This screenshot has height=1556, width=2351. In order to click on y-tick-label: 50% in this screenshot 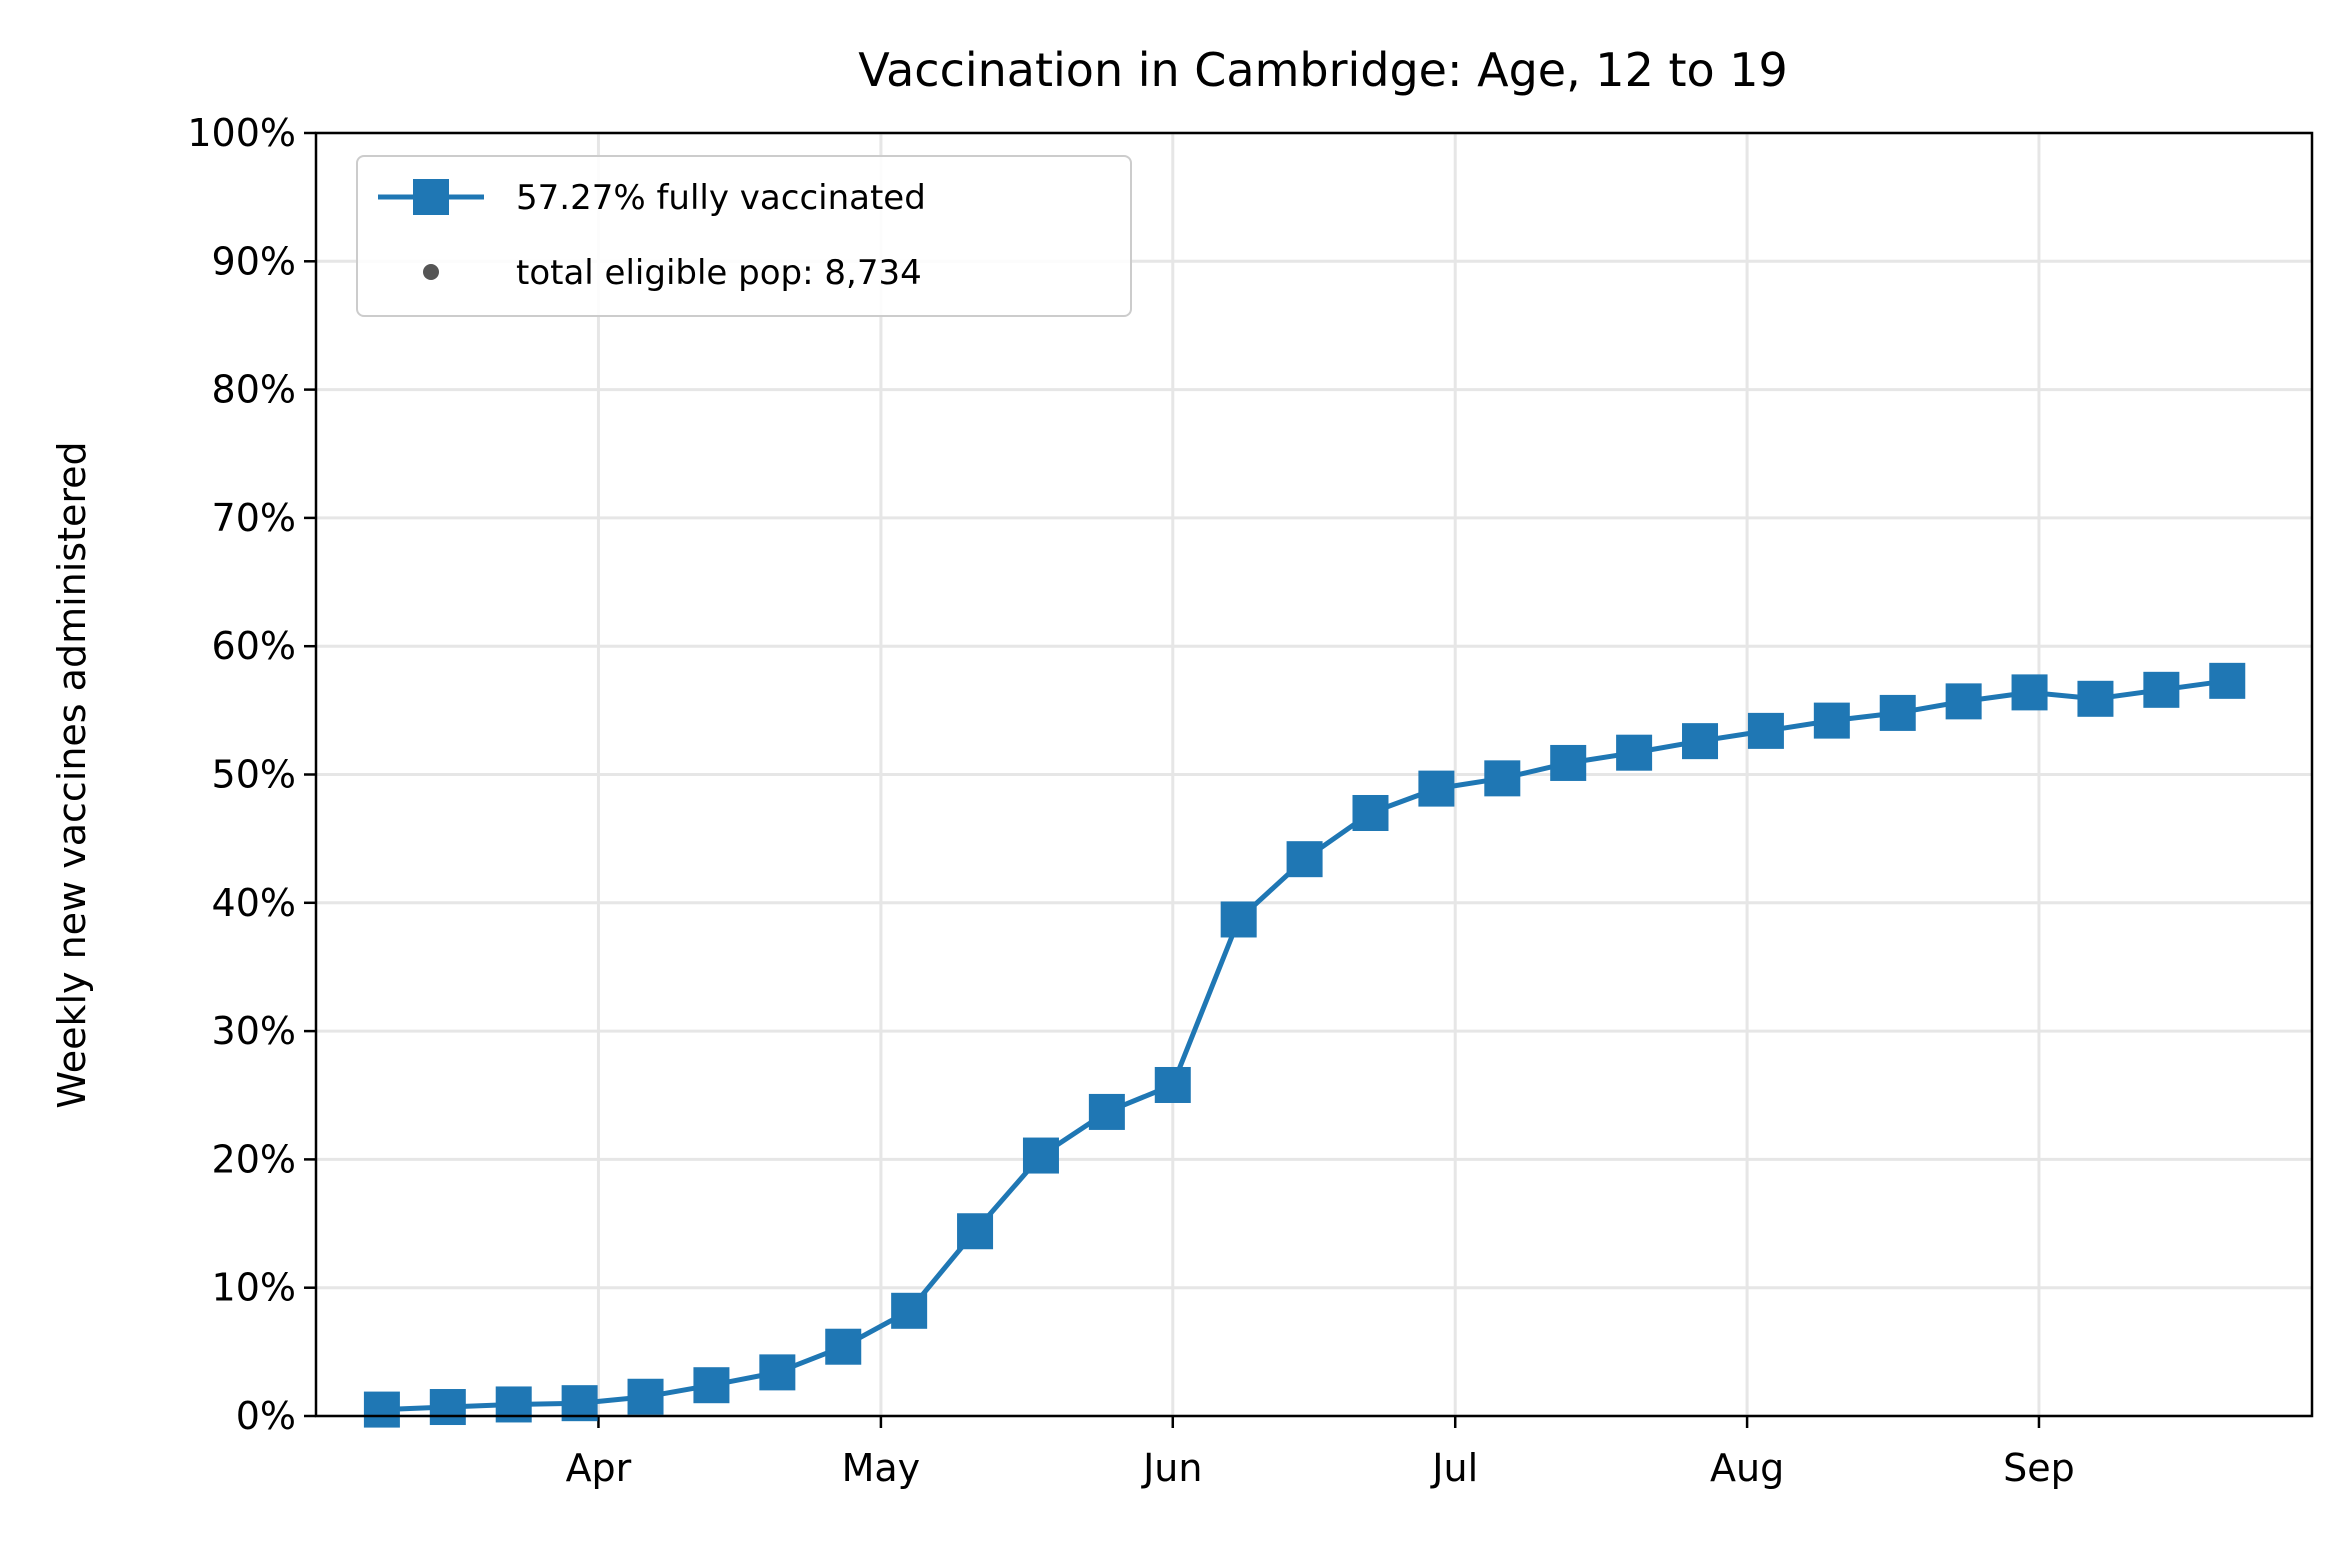, I will do `click(254, 775)`.